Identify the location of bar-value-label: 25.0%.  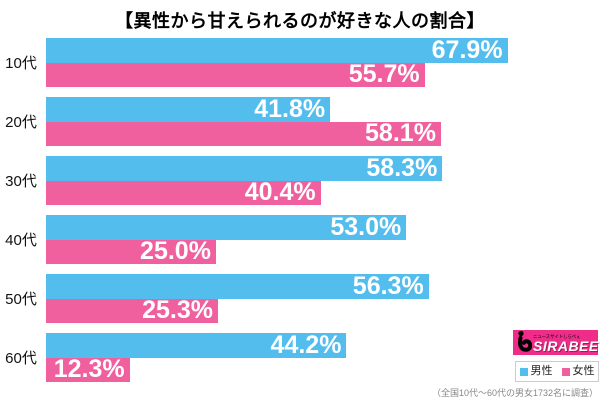
(175, 251).